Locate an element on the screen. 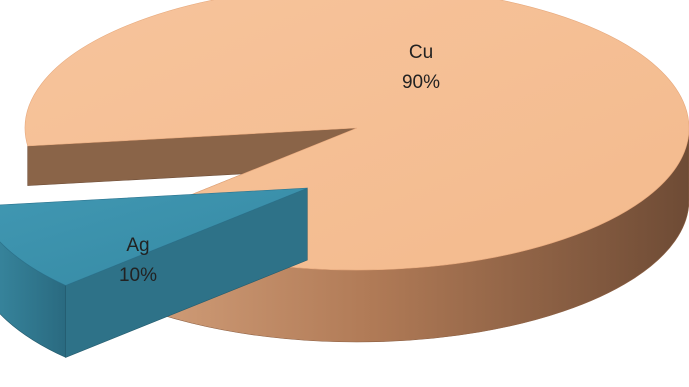 The image size is (689, 387). pie-slice-ag-top is located at coordinates (154, 236).